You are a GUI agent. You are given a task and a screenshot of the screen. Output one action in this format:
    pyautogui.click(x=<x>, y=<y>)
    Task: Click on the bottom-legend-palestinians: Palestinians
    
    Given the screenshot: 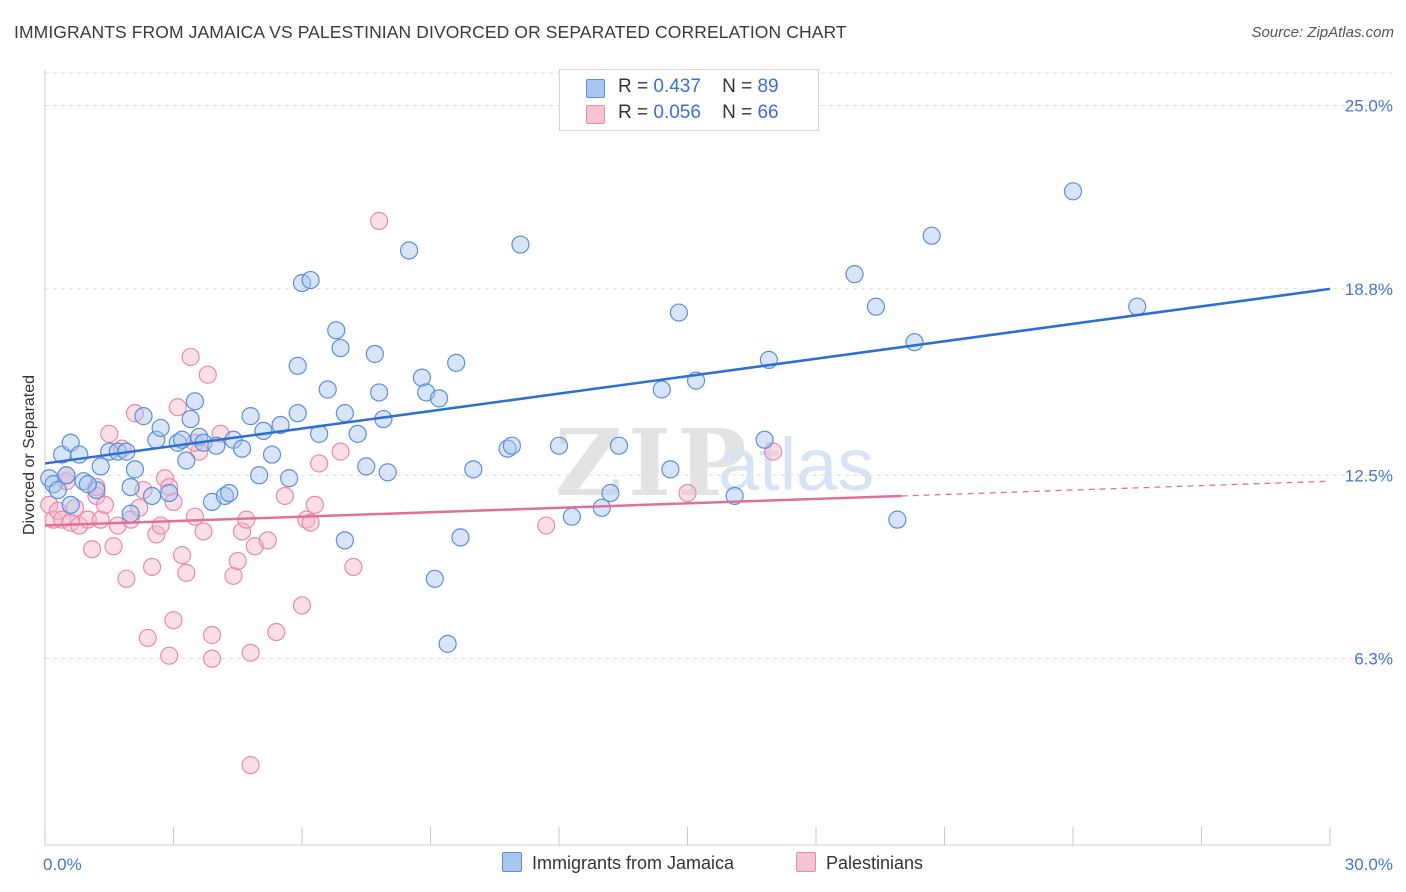 What is the action you would take?
    pyautogui.click(x=859, y=863)
    